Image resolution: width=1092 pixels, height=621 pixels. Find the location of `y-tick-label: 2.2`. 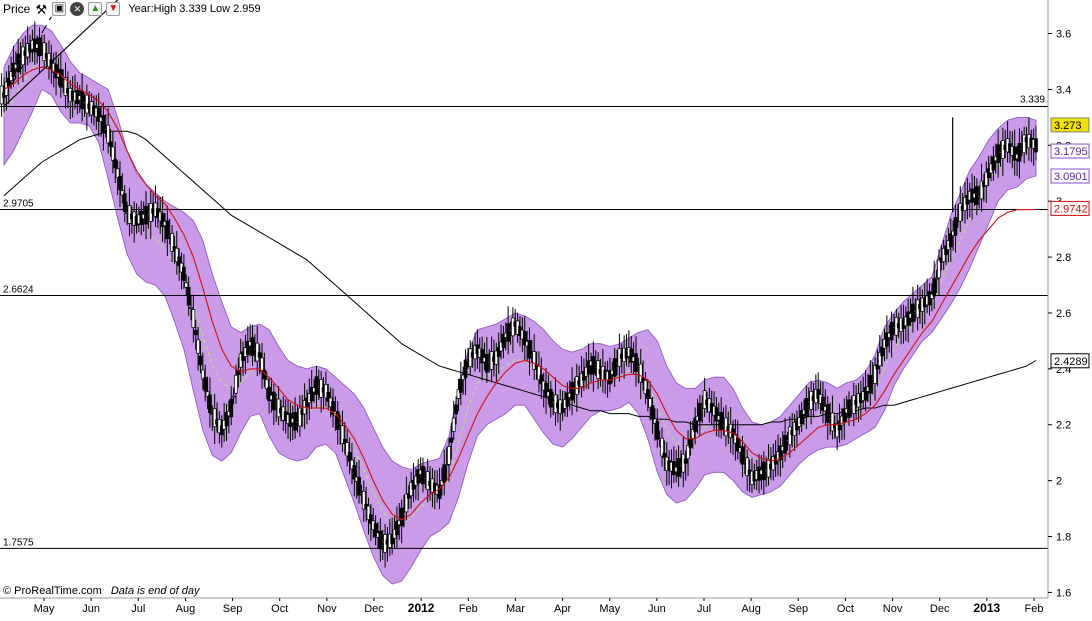

y-tick-label: 2.2 is located at coordinates (1063, 426).